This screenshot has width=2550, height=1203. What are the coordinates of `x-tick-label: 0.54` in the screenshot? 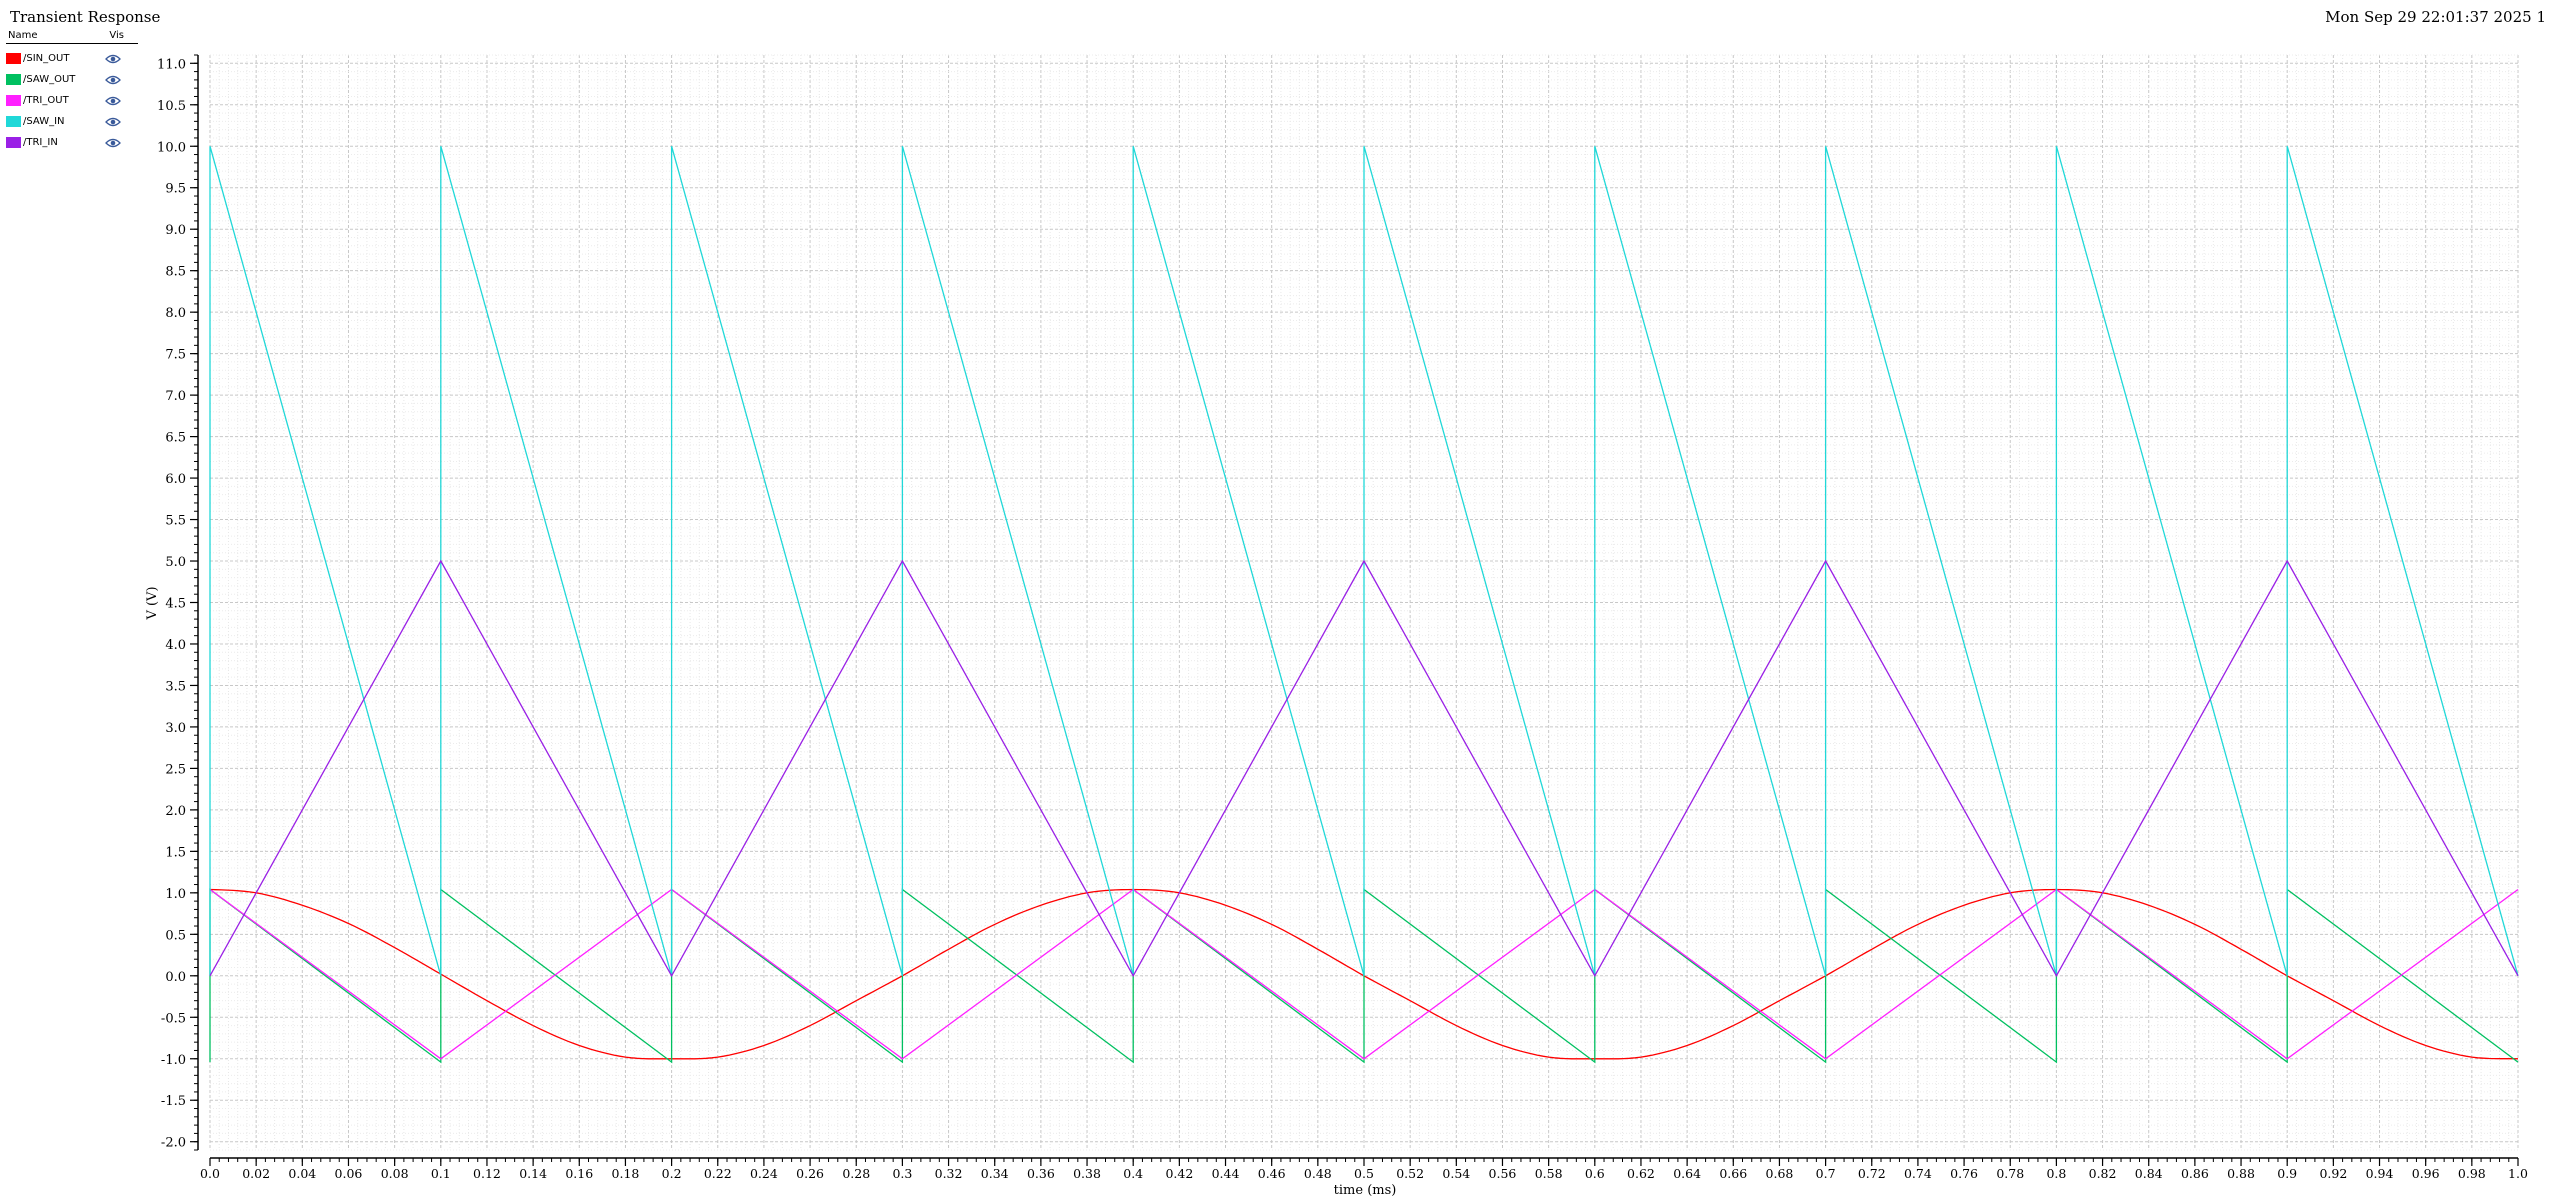 It's located at (1456, 1173).